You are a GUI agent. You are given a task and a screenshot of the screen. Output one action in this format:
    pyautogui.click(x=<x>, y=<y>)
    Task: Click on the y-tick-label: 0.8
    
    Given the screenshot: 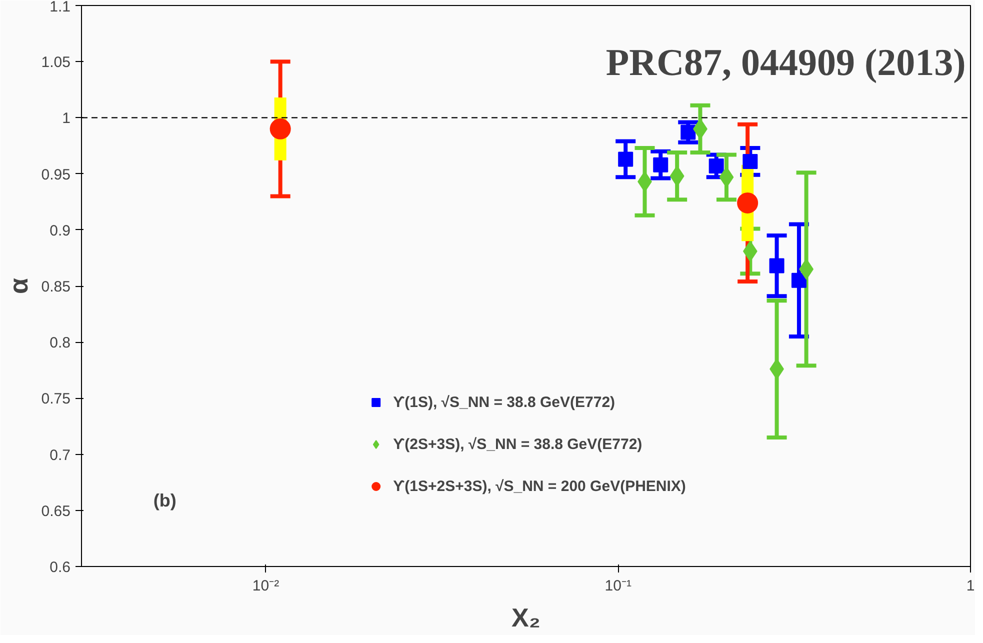 What is the action you would take?
    pyautogui.click(x=60, y=343)
    